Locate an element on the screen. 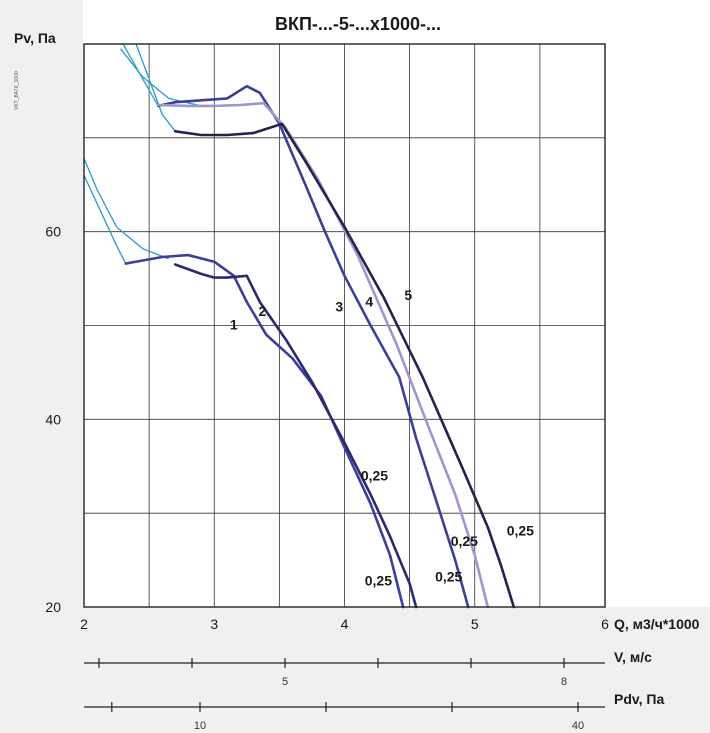 This screenshot has width=710, height=733. x-tick-label: 3 is located at coordinates (214, 624).